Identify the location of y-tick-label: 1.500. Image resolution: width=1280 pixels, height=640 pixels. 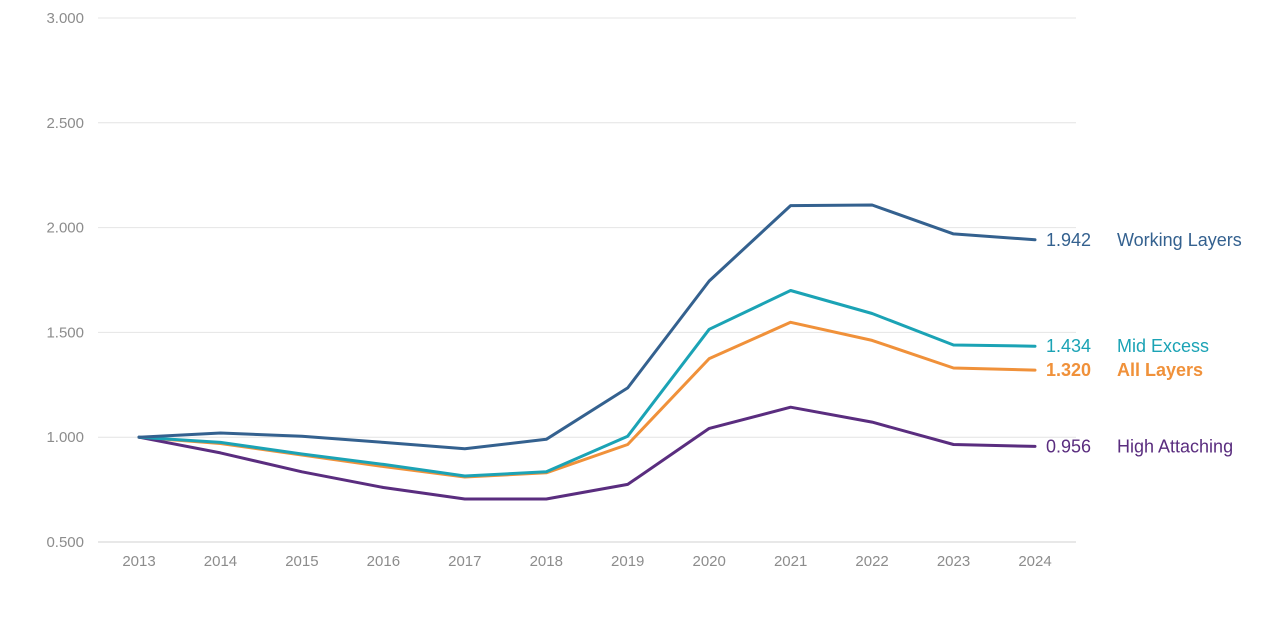
(65, 332).